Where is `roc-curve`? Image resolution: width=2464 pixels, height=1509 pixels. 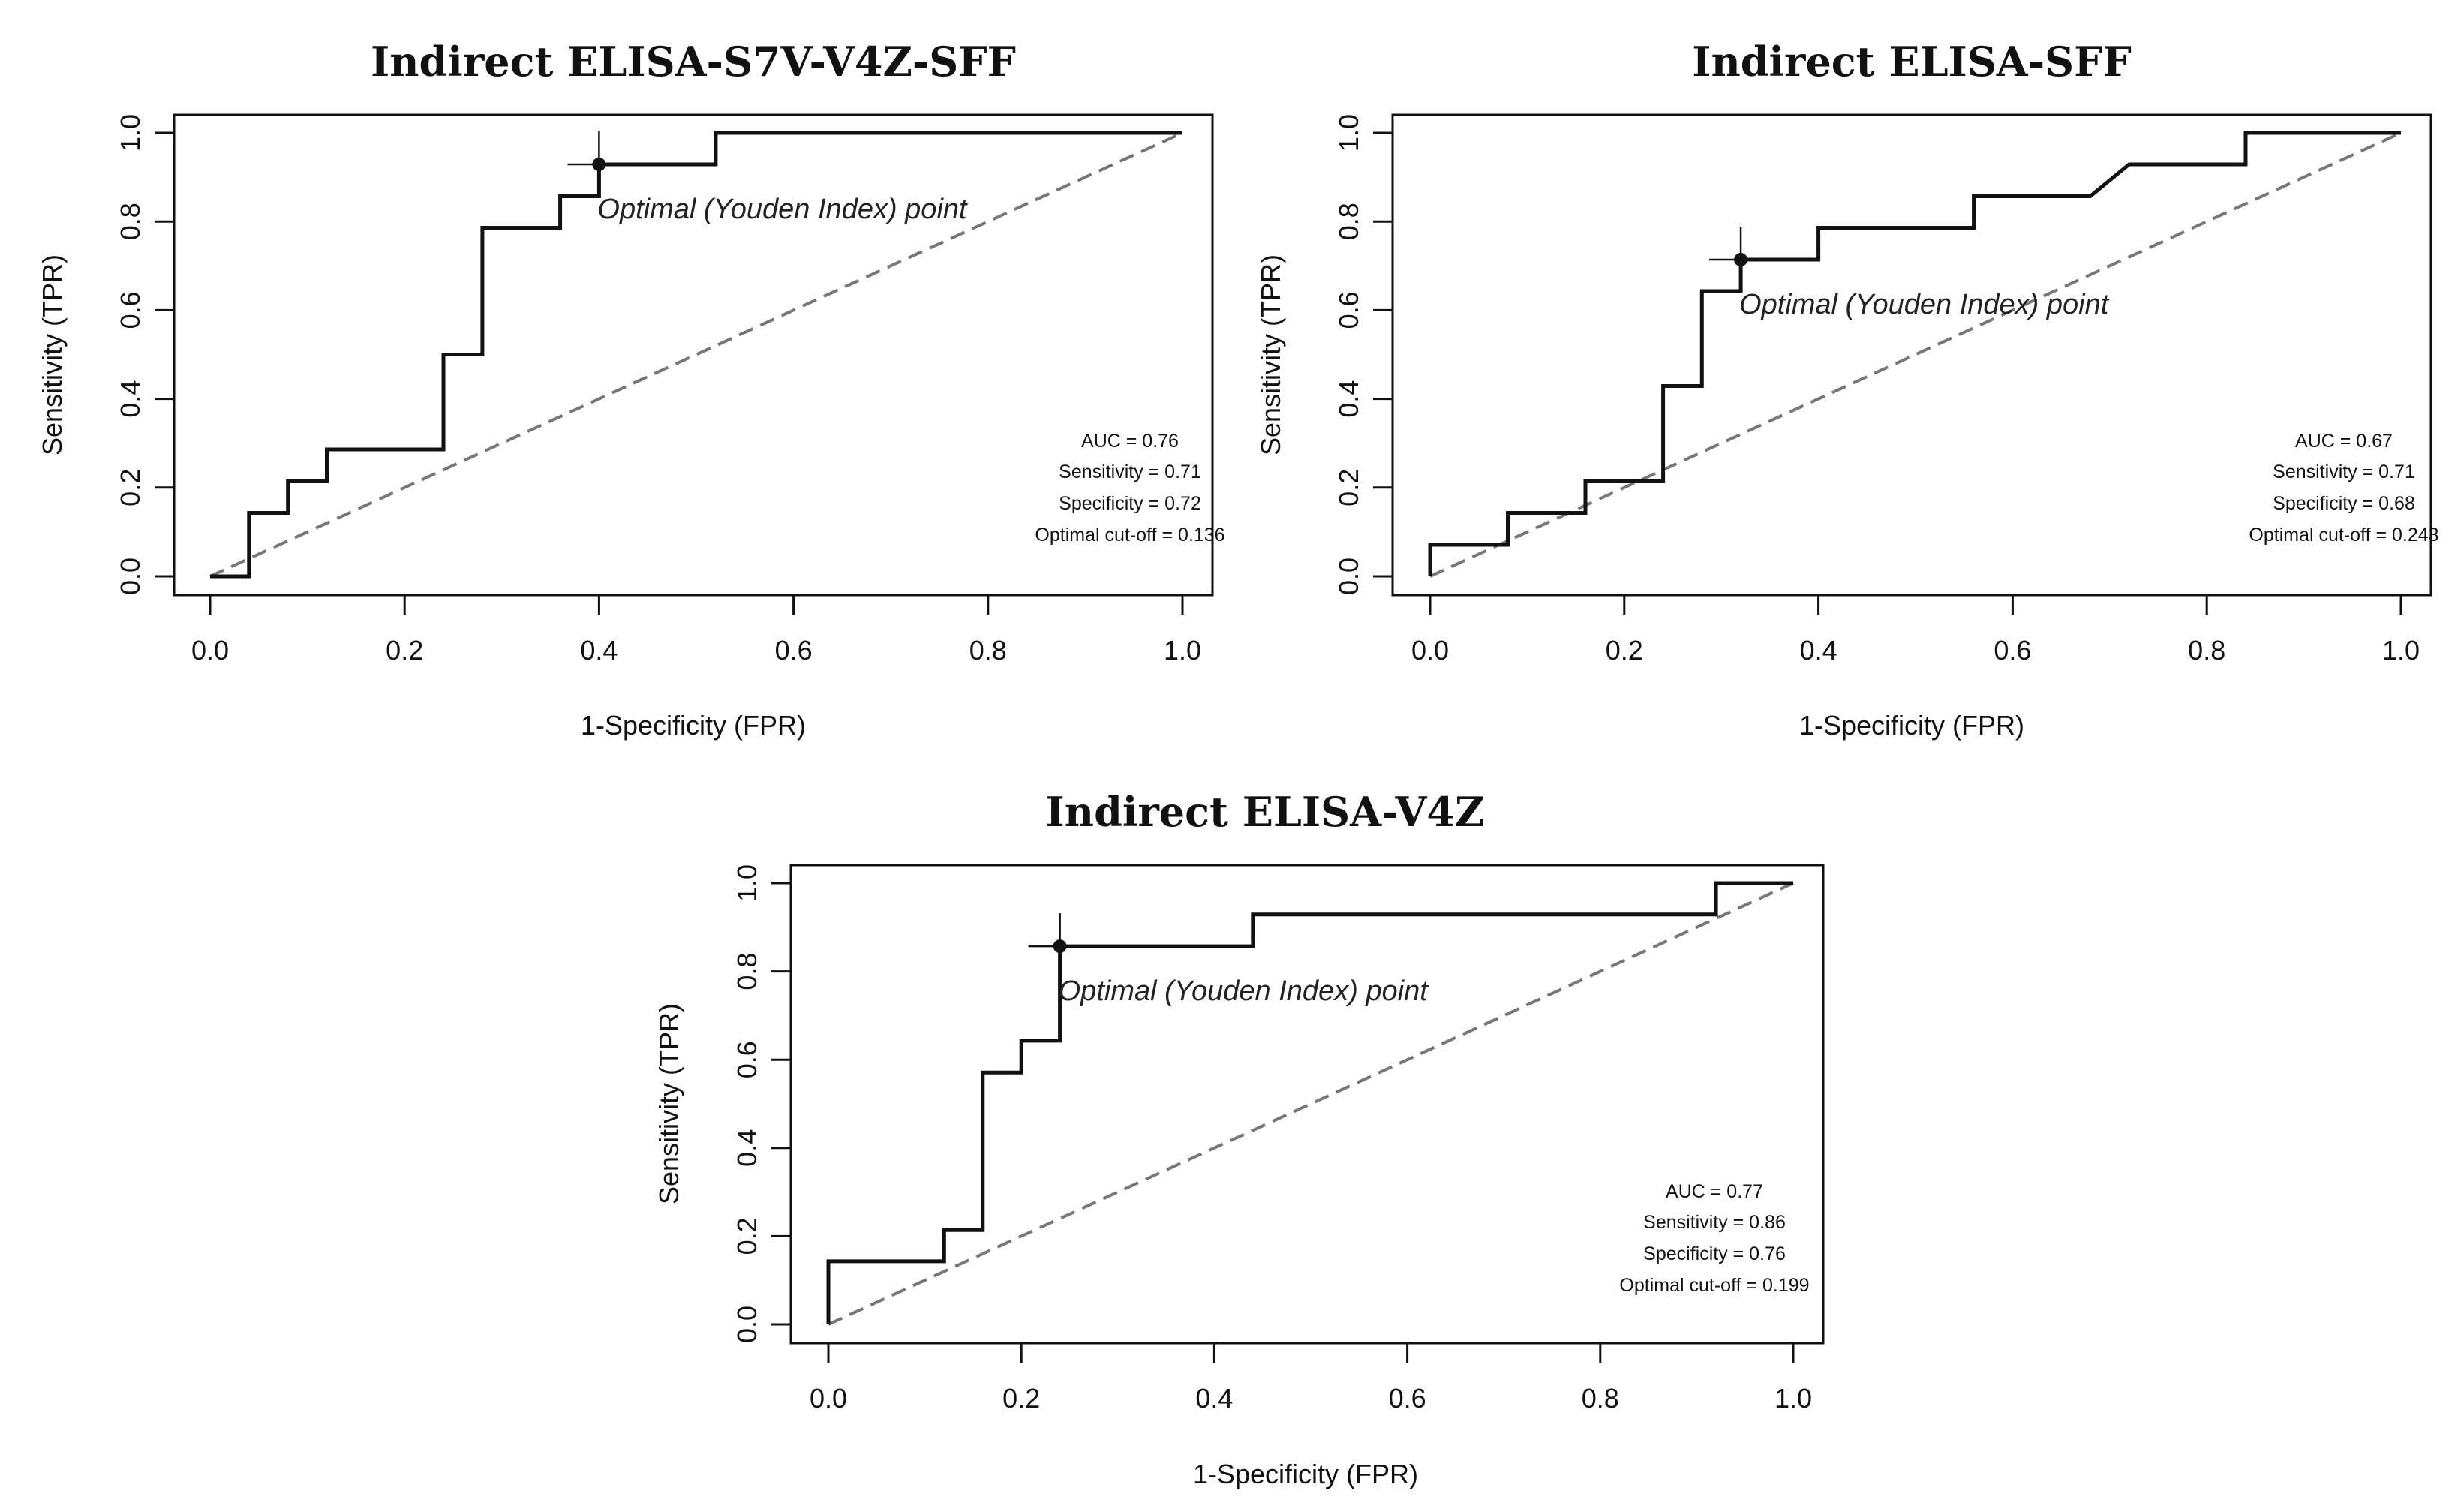
roc-curve is located at coordinates (1309, 1102).